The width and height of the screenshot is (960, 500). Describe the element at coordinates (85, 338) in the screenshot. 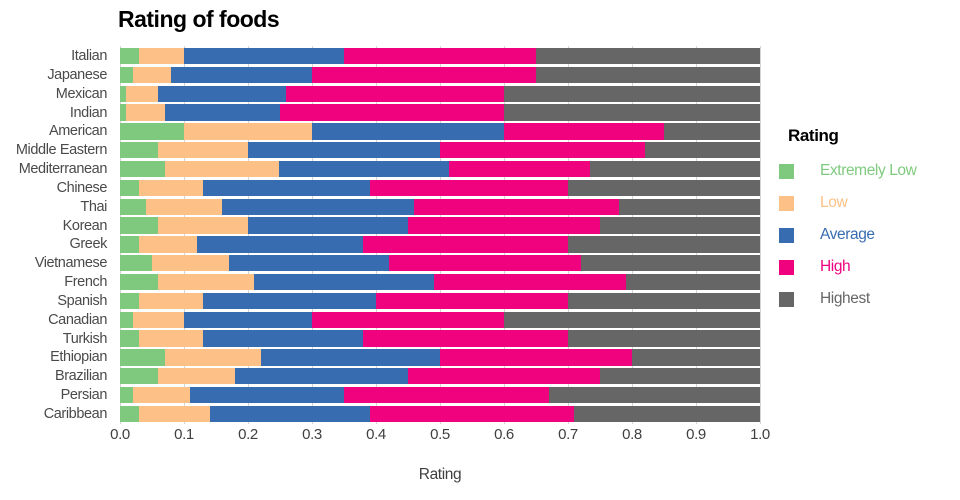

I see `y-axis-label: Turkish` at that location.